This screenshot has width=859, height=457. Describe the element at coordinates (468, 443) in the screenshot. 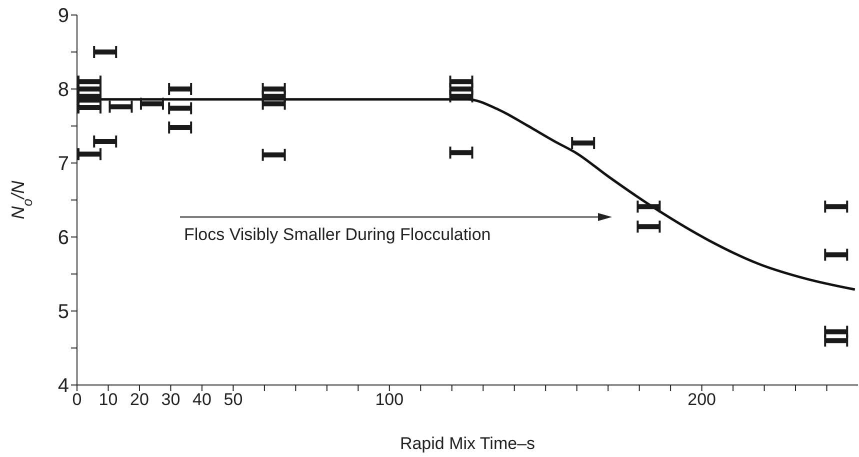

I see `x-axis-title: Rapid Mix Time–s` at that location.